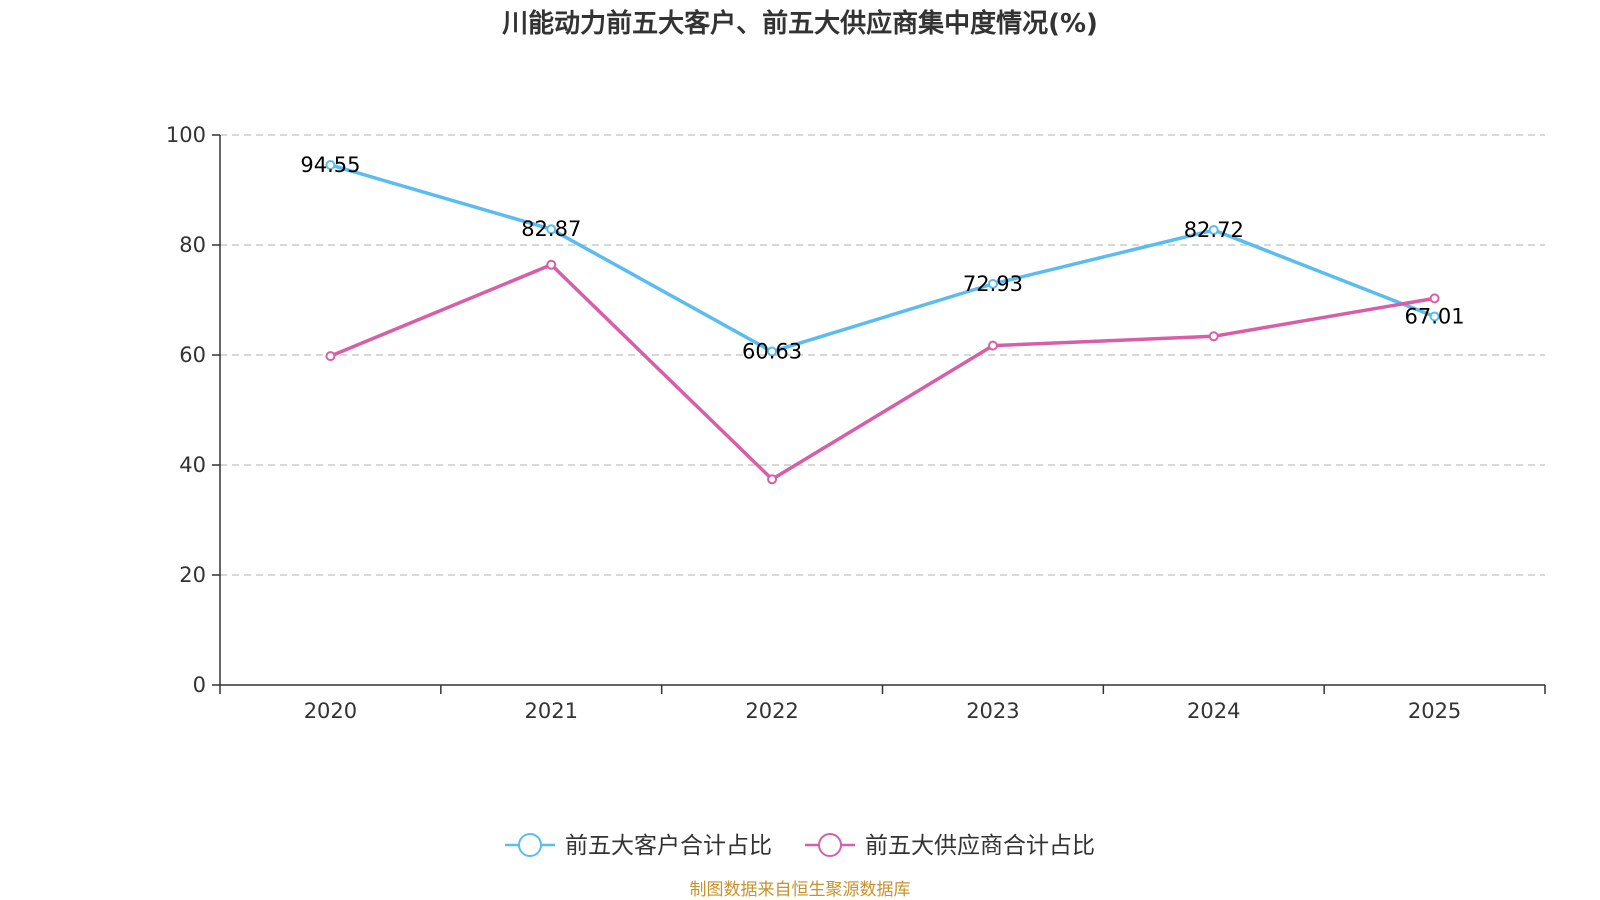 The image size is (1600, 900). Describe the element at coordinates (1213, 711) in the screenshot. I see `x-tick-label: 2024` at that location.